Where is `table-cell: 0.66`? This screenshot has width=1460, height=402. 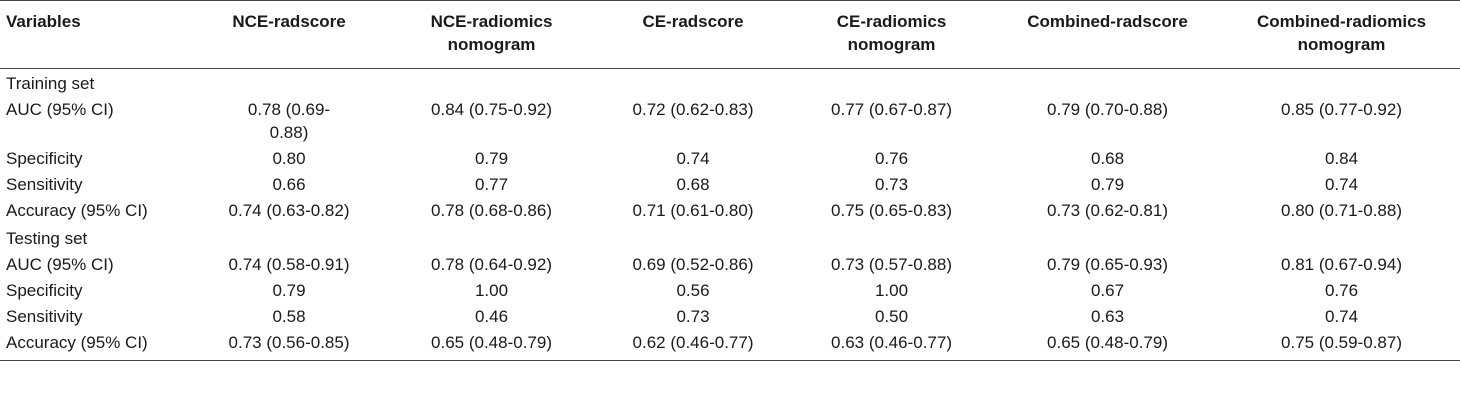
table-cell: 0.66 is located at coordinates (289, 184).